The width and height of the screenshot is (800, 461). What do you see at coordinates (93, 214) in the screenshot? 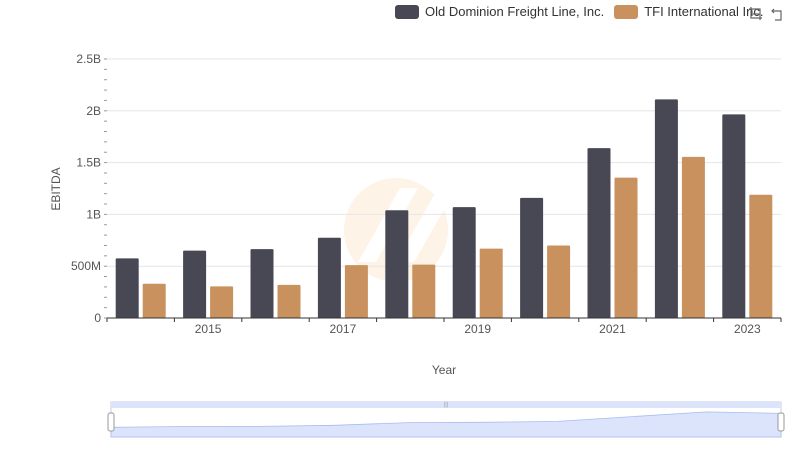
I see `y-tick-label: 1B` at bounding box center [93, 214].